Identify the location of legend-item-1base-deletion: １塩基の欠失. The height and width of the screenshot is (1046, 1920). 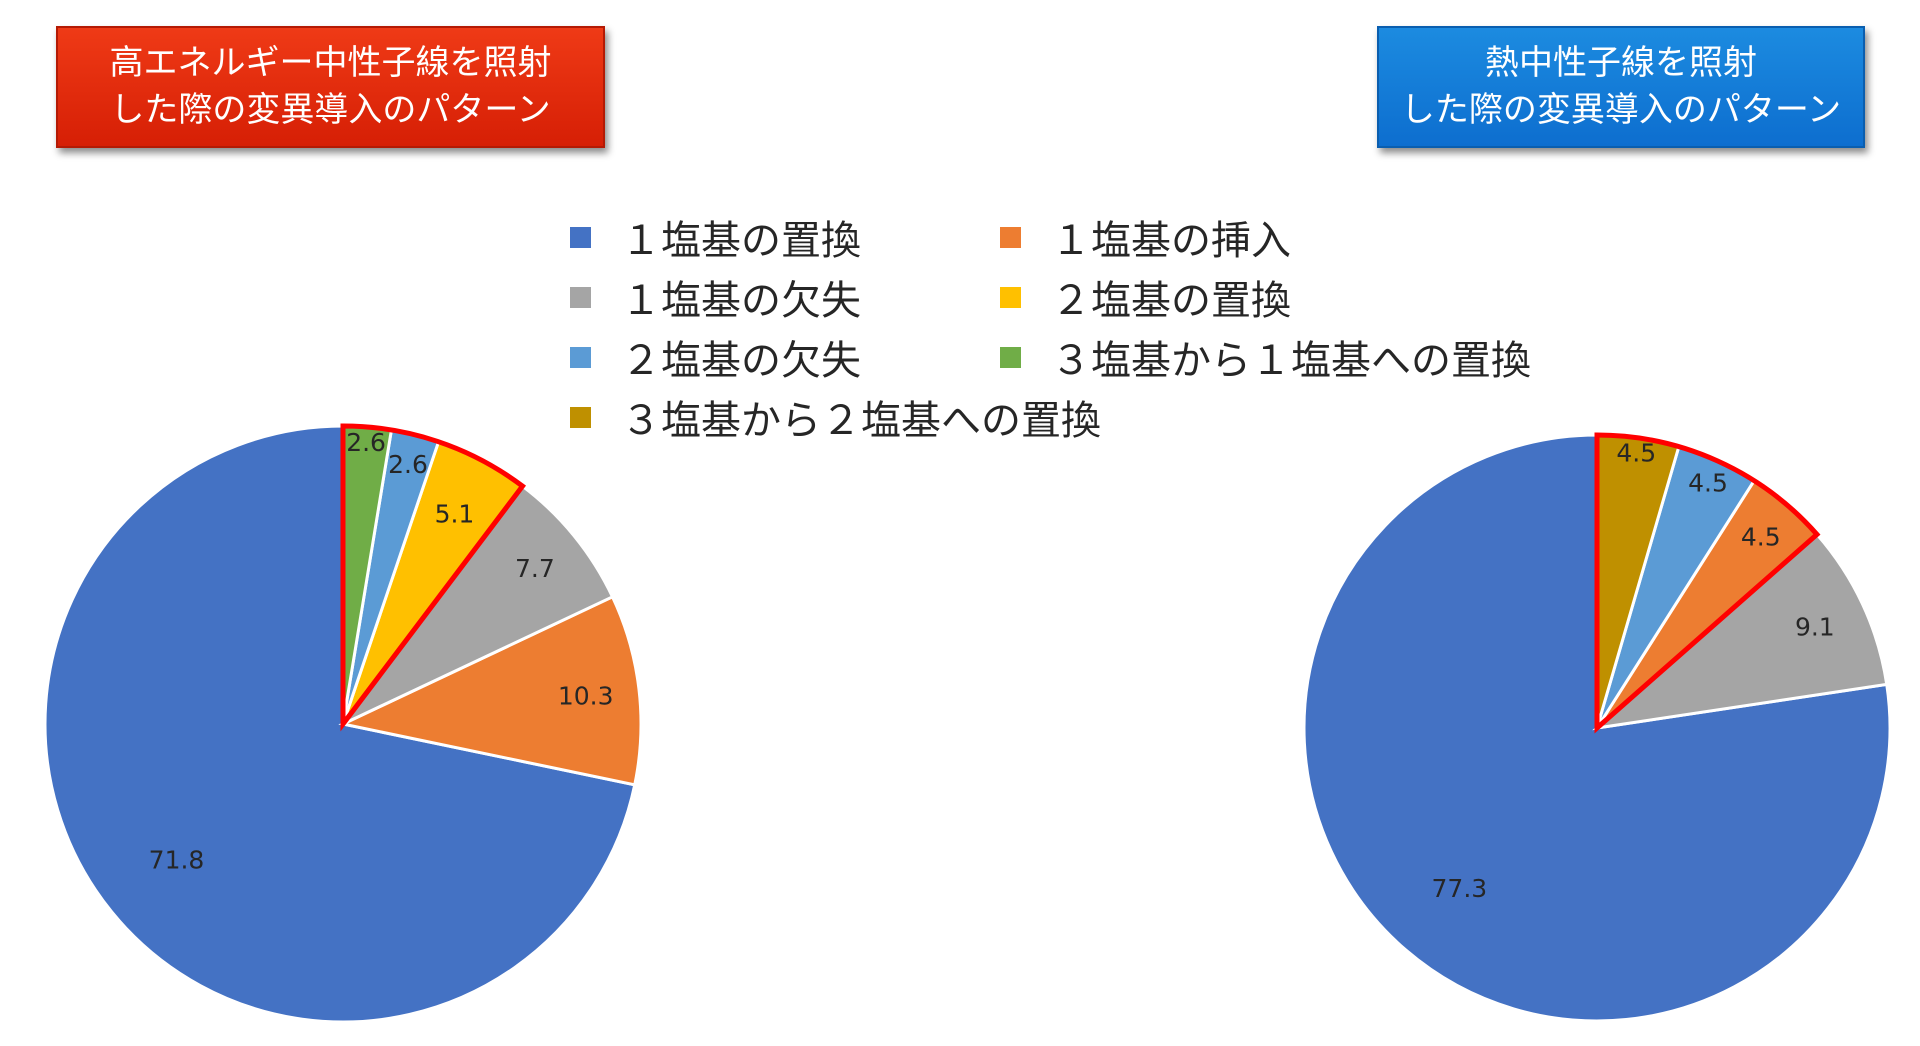
(715, 297).